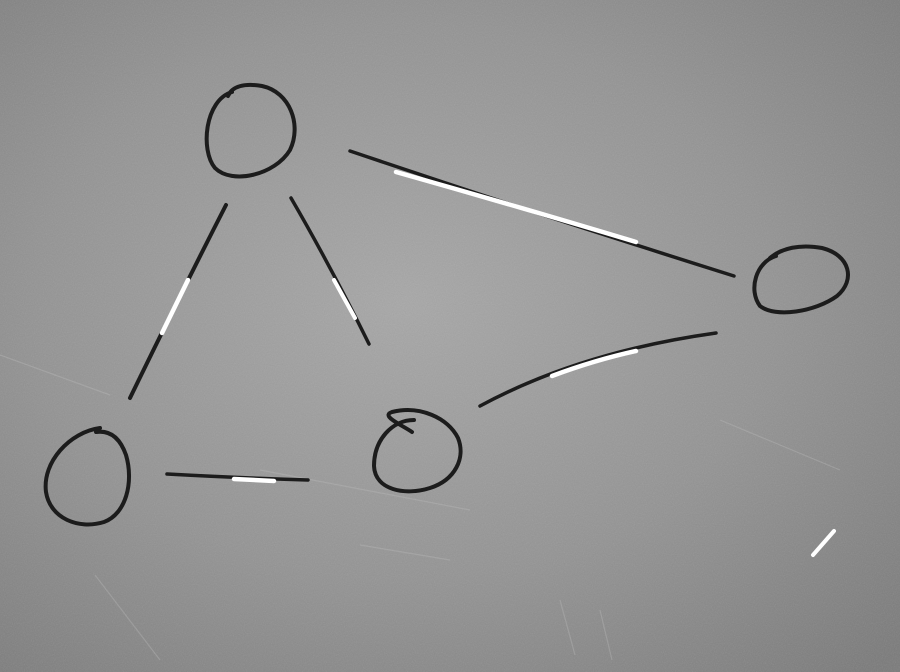 This screenshot has width=900, height=672. What do you see at coordinates (250, 130) in the screenshot?
I see `node-top` at bounding box center [250, 130].